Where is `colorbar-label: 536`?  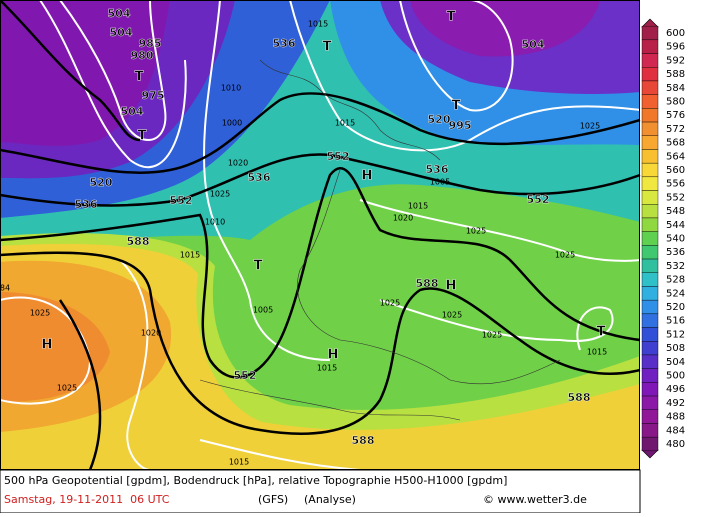 colorbar-label: 536 is located at coordinates (675, 252).